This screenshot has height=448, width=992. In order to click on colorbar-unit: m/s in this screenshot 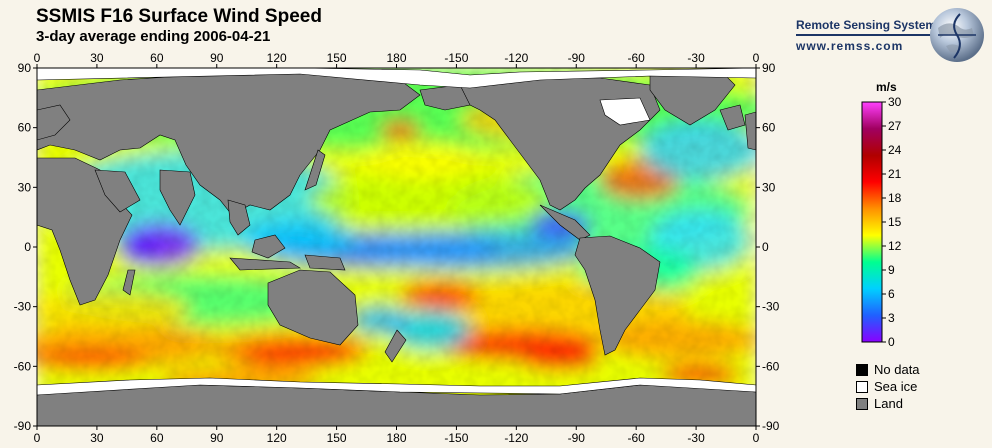, I will do `click(886, 87)`.